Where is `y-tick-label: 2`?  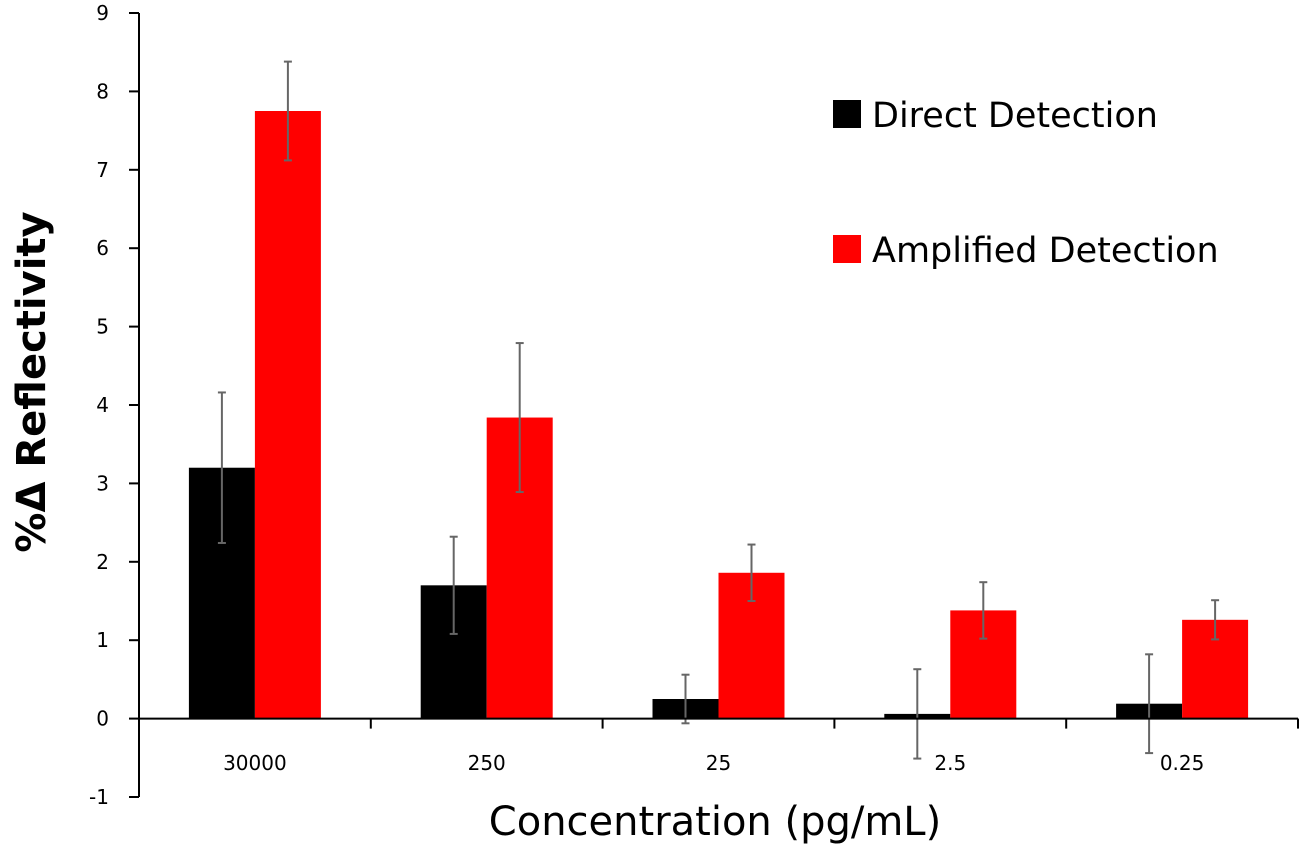 y-tick-label: 2 is located at coordinates (102, 562).